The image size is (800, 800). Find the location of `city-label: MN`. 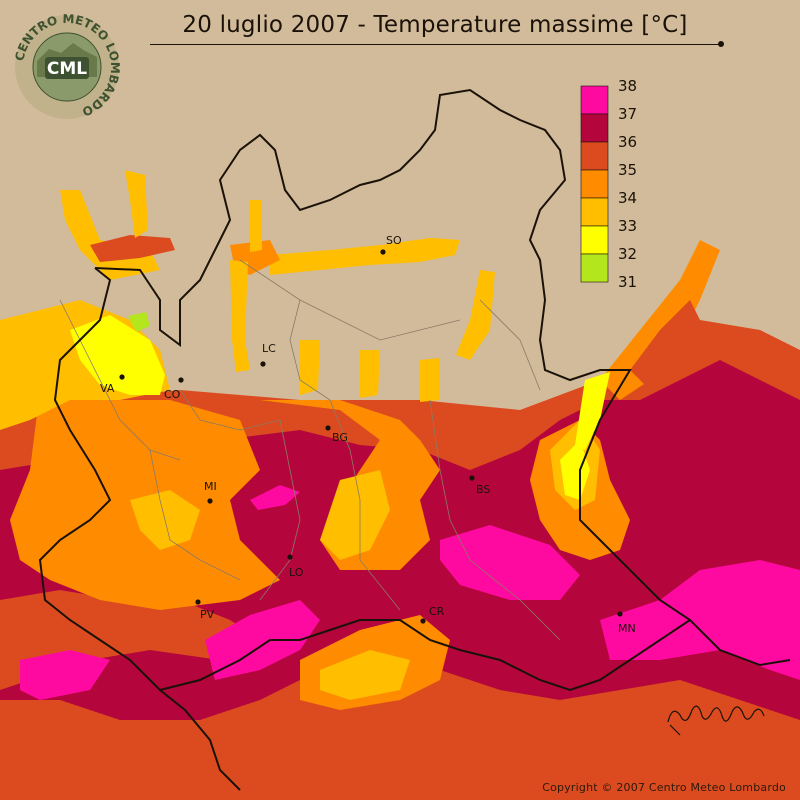

city-label: MN is located at coordinates (627, 628).